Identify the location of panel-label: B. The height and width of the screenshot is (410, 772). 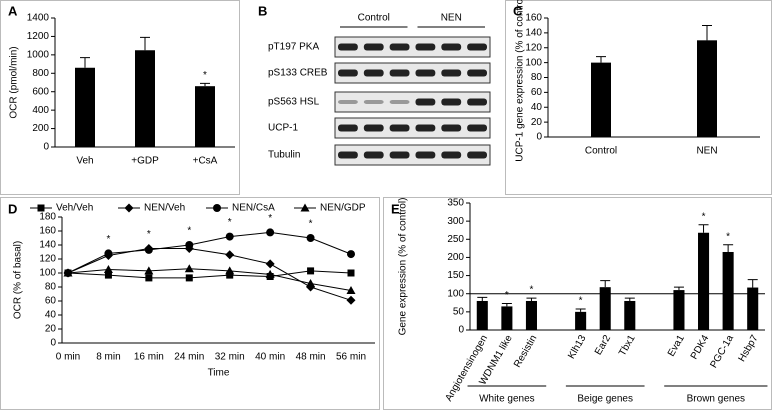
(262, 10).